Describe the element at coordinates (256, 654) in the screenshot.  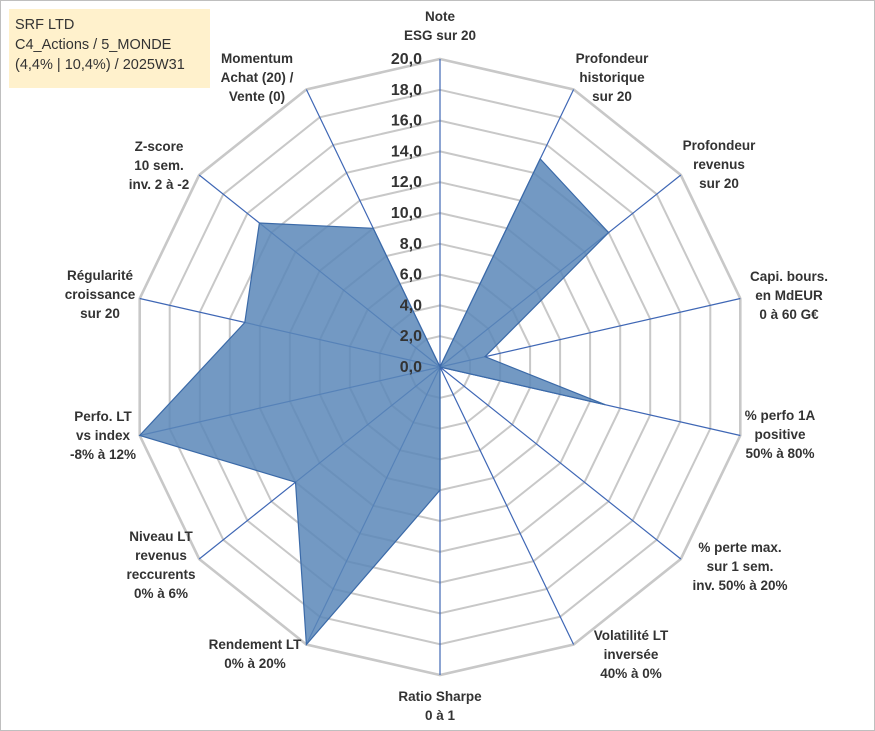
I see `axis-label: Rendement LT 0% à 20%` at that location.